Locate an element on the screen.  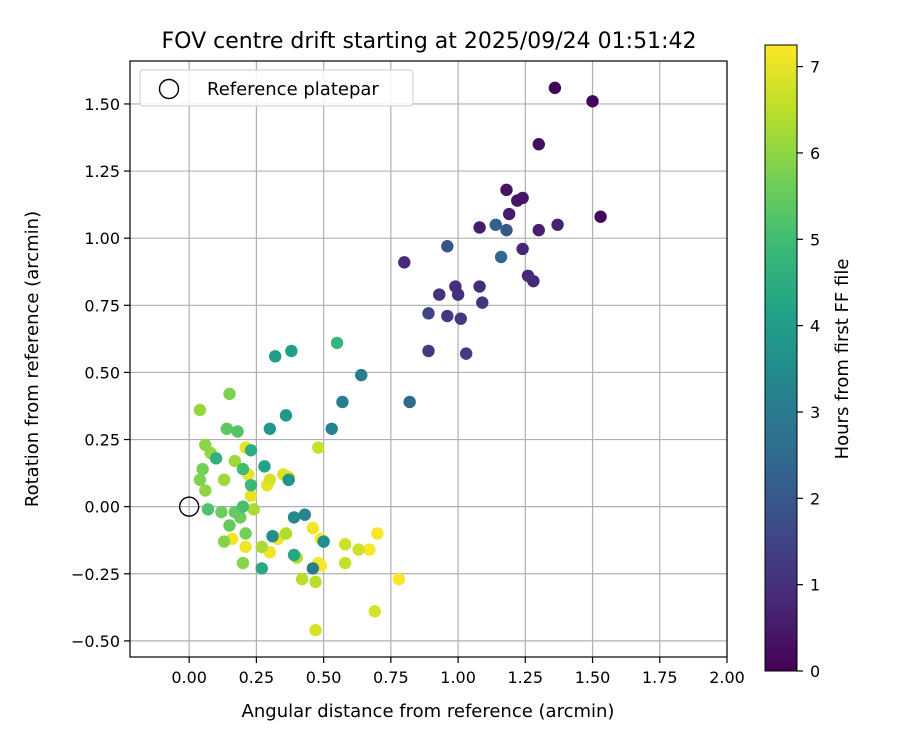
colorbar-gradient is located at coordinates (781, 358).